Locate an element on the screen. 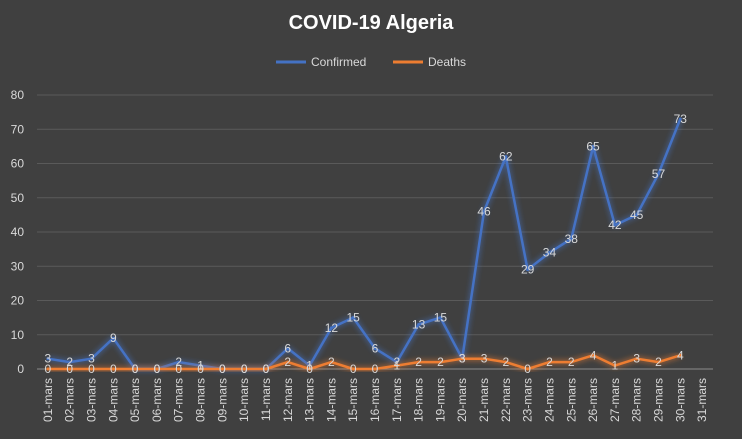  data-label-confirmed: 46 is located at coordinates (484, 211).